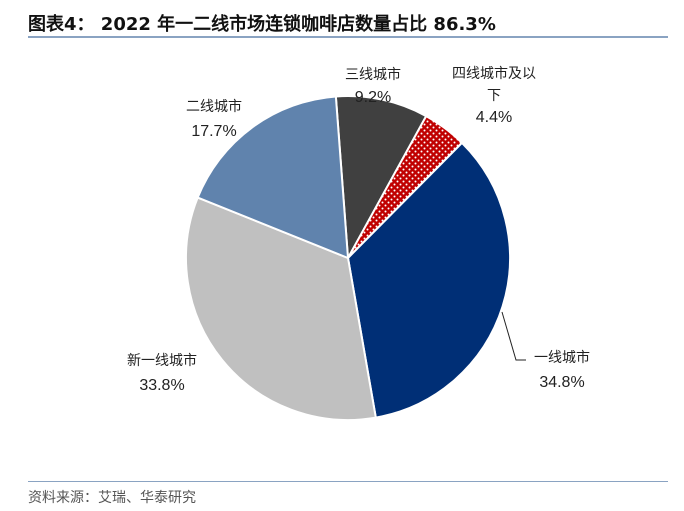 This screenshot has height=511, width=684. Describe the element at coordinates (373, 97) in the screenshot. I see `slice-value-tier3: 9.2%` at that location.